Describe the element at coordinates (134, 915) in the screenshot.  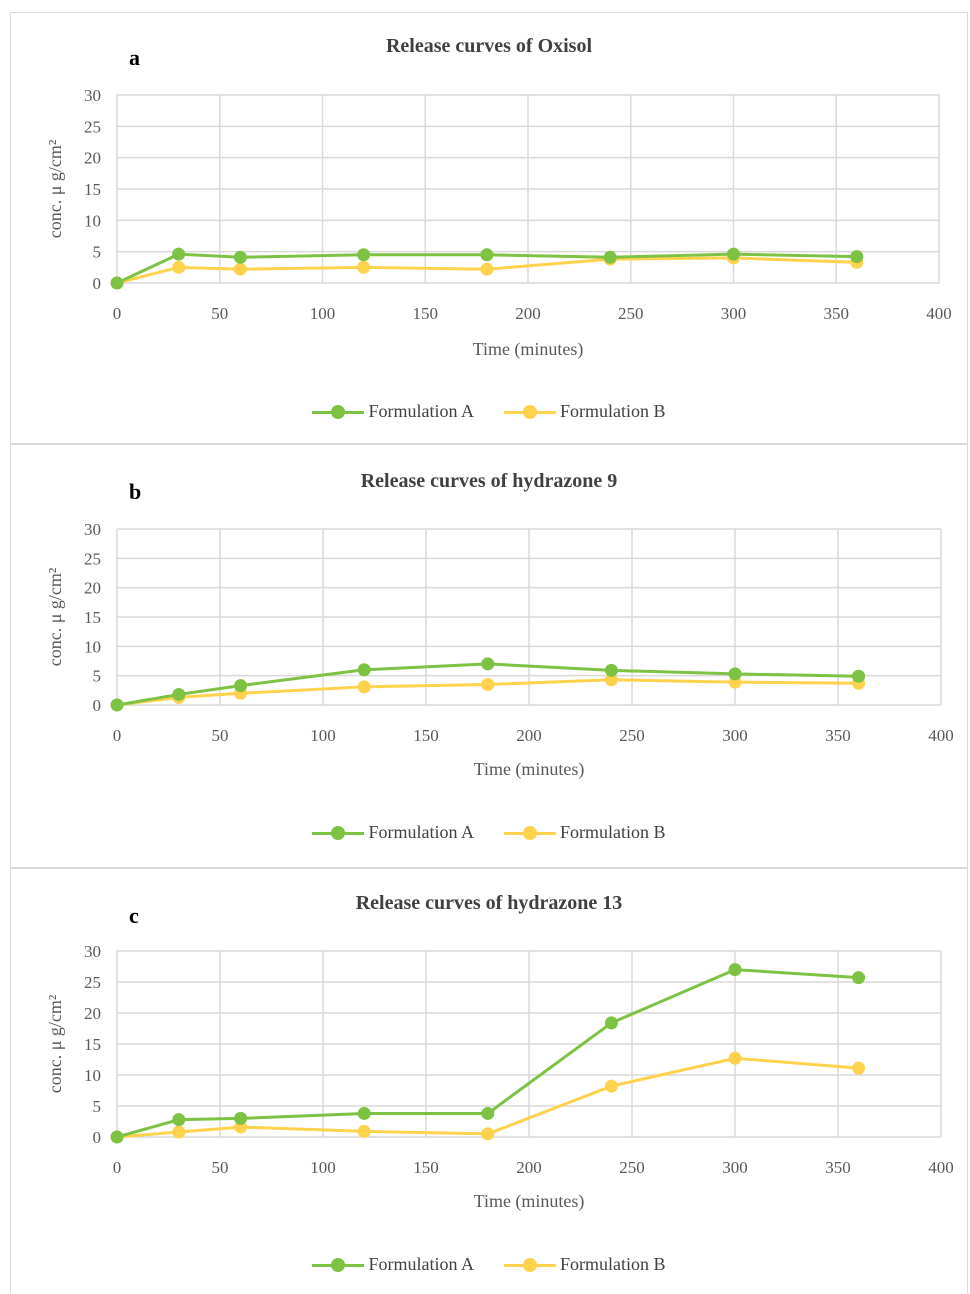
I see `panel-label: c` at that location.